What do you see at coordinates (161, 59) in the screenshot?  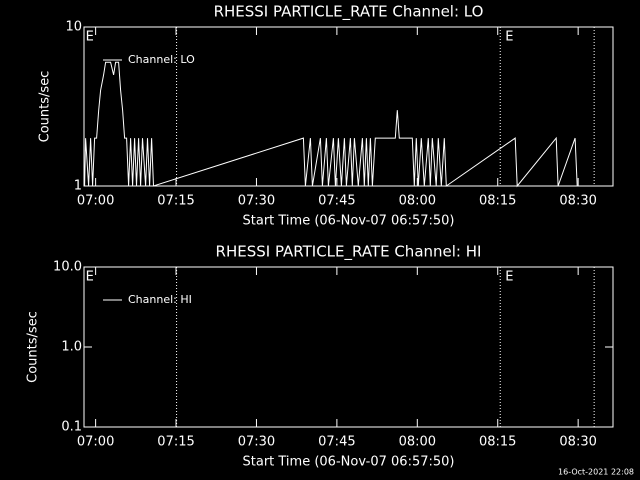 I see `legend-label: Channel: LO` at bounding box center [161, 59].